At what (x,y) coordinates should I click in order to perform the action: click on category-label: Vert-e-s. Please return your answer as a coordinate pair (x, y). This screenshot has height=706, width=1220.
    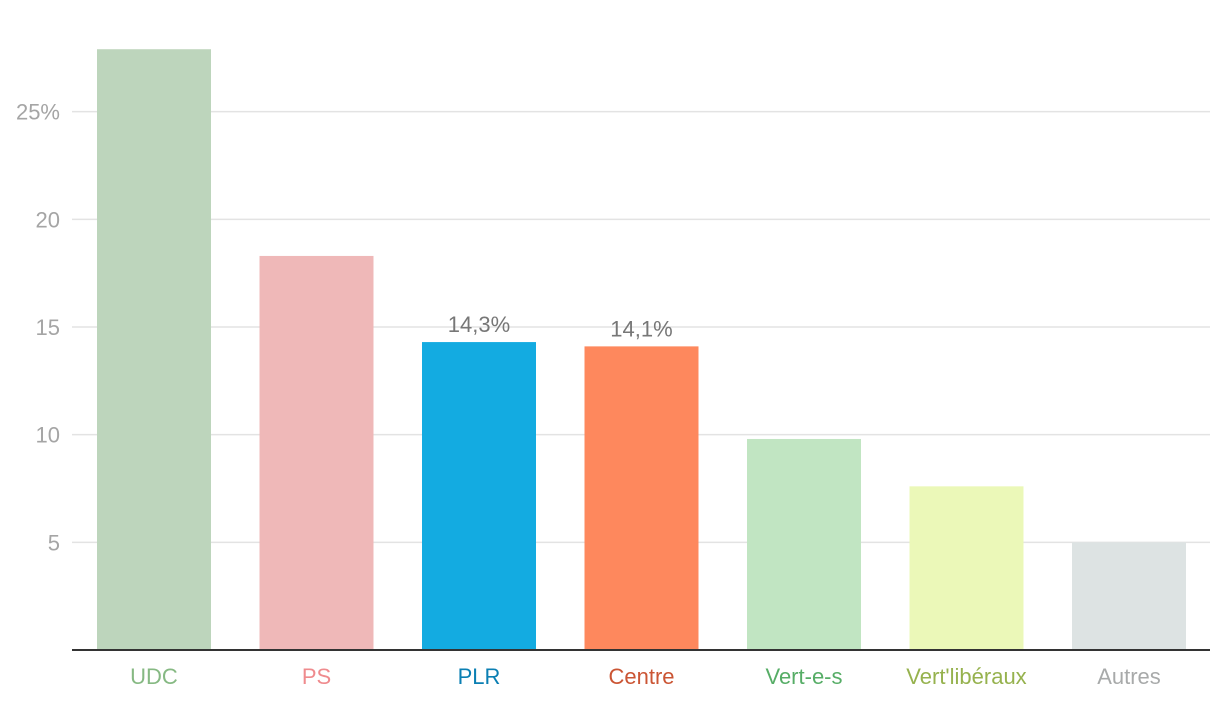
    Looking at the image, I should click on (803, 676).